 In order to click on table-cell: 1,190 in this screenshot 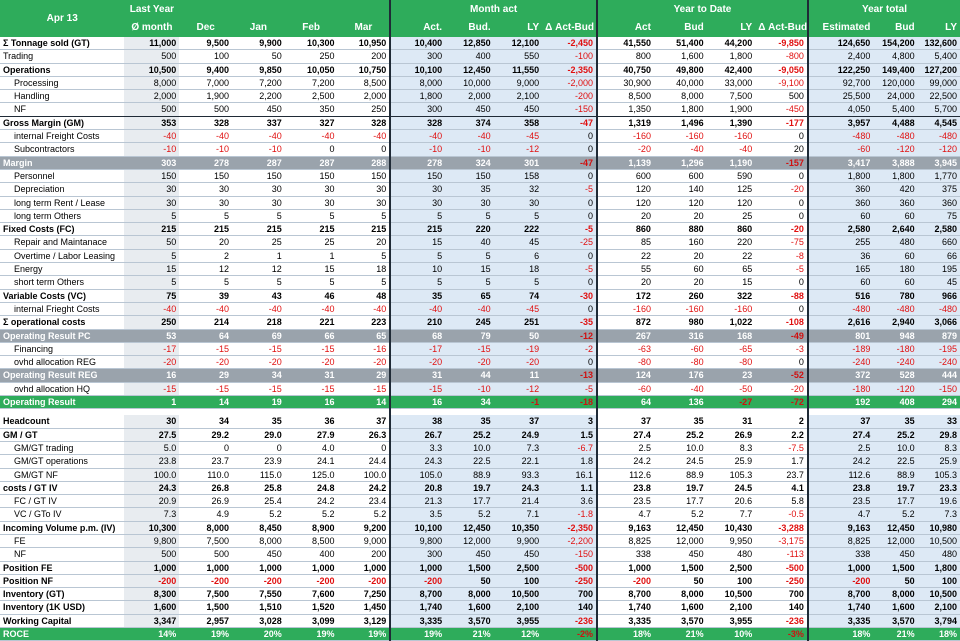, I will do `click(731, 163)`.